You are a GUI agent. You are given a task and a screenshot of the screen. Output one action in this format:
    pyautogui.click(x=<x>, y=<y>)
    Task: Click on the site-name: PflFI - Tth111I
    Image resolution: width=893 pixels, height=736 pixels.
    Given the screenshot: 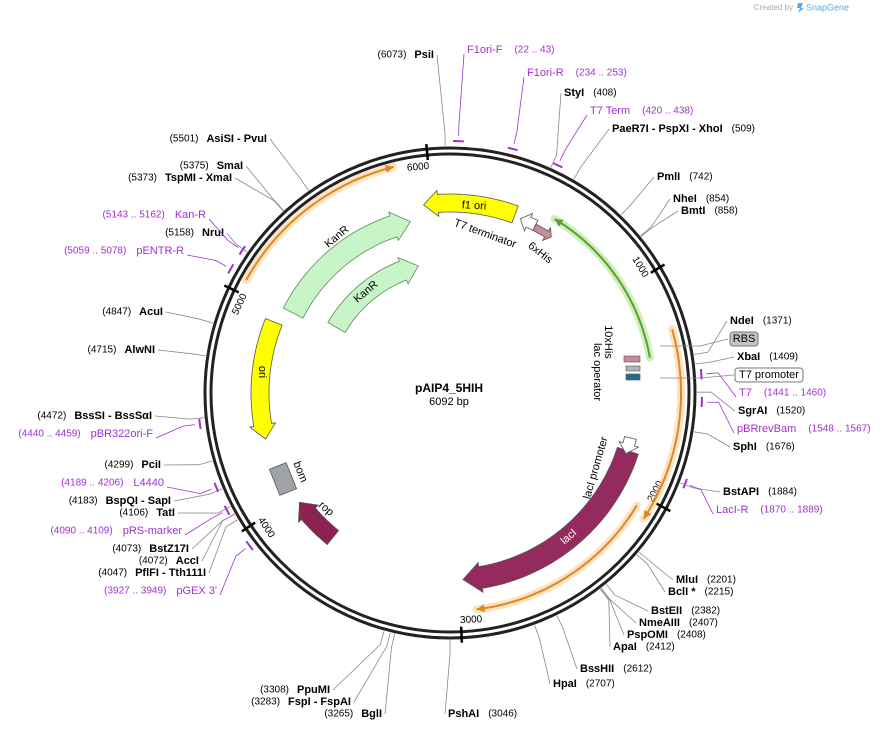 What is the action you would take?
    pyautogui.click(x=170, y=573)
    